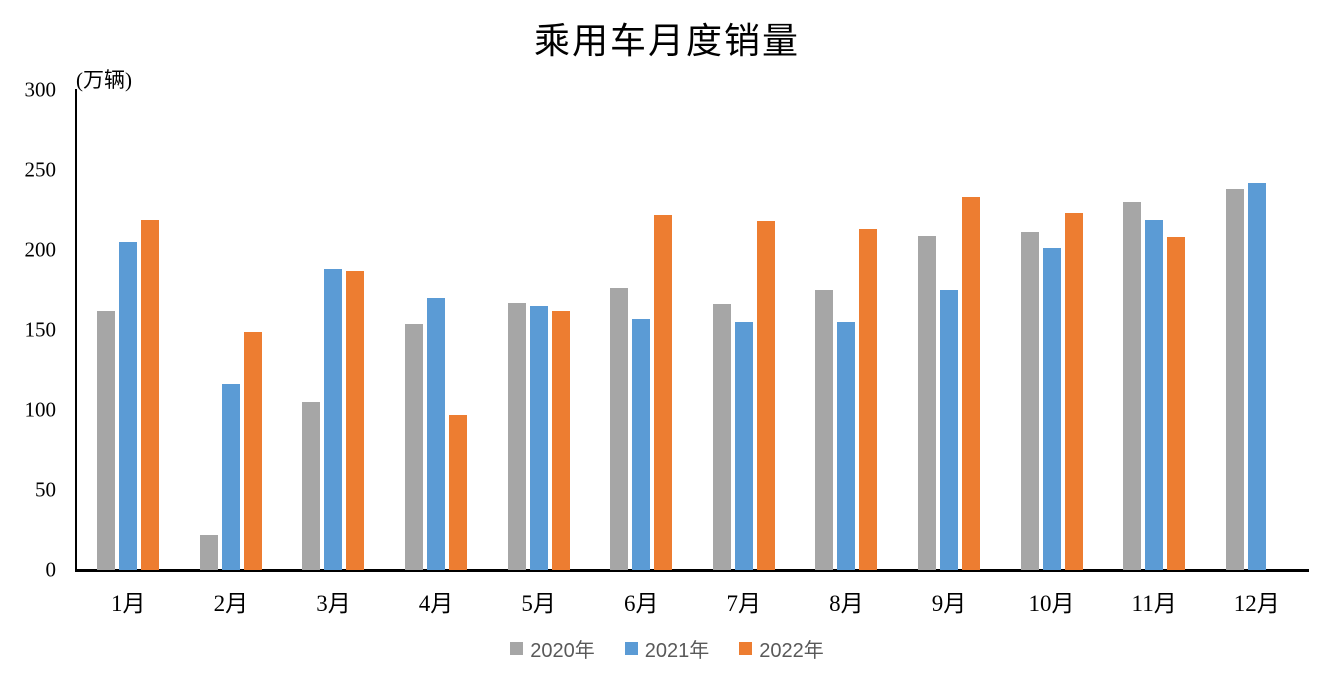 Image resolution: width=1334 pixels, height=673 pixels. Describe the element at coordinates (948, 430) in the screenshot. I see `bar-2021年-9月` at that location.